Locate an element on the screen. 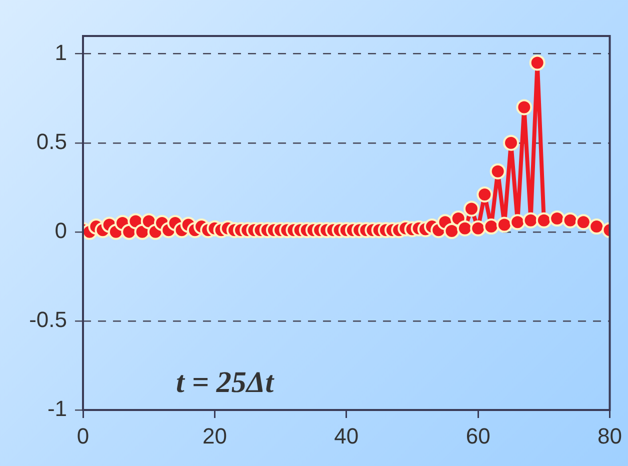 This screenshot has height=466, width=628. y-tick-label: -1 is located at coordinates (57, 409).